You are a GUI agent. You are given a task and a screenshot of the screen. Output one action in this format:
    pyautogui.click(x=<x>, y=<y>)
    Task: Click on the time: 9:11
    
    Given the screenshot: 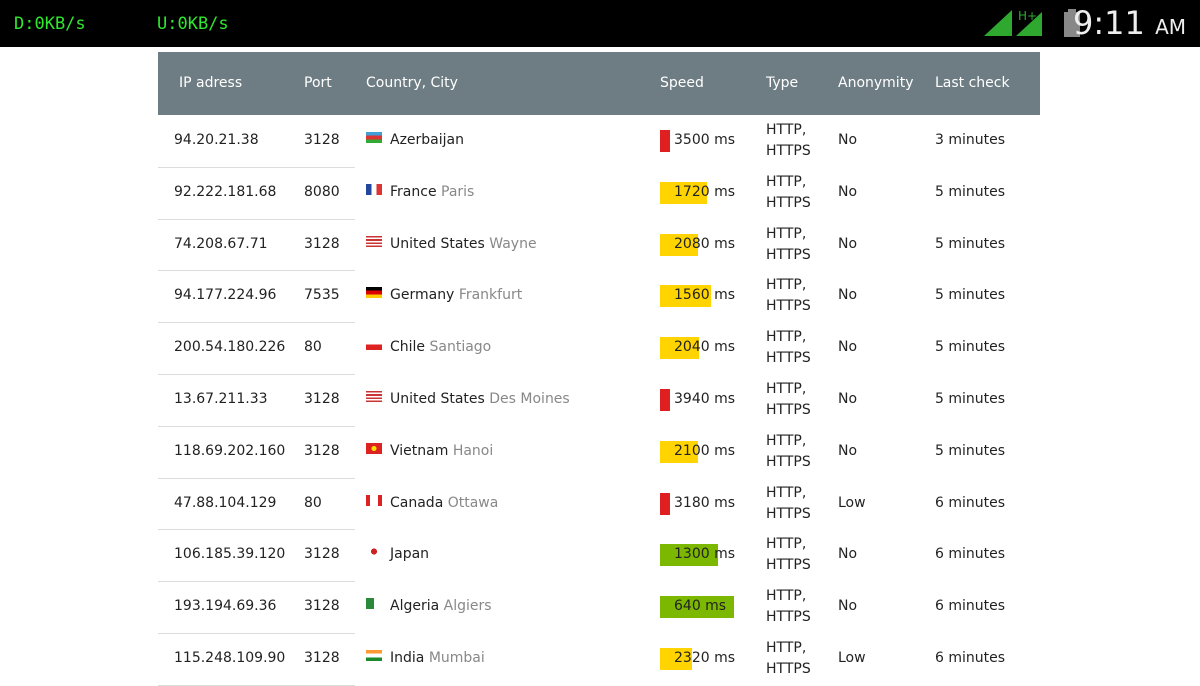 What is the action you would take?
    pyautogui.click(x=1109, y=23)
    